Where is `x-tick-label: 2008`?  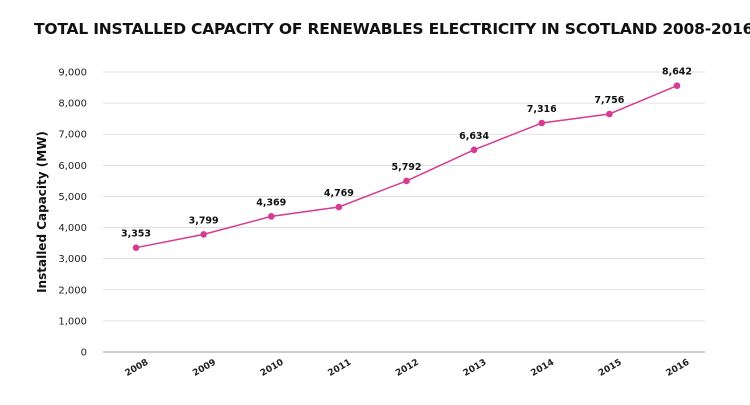
x-tick-label: 2008 is located at coordinates (137, 368).